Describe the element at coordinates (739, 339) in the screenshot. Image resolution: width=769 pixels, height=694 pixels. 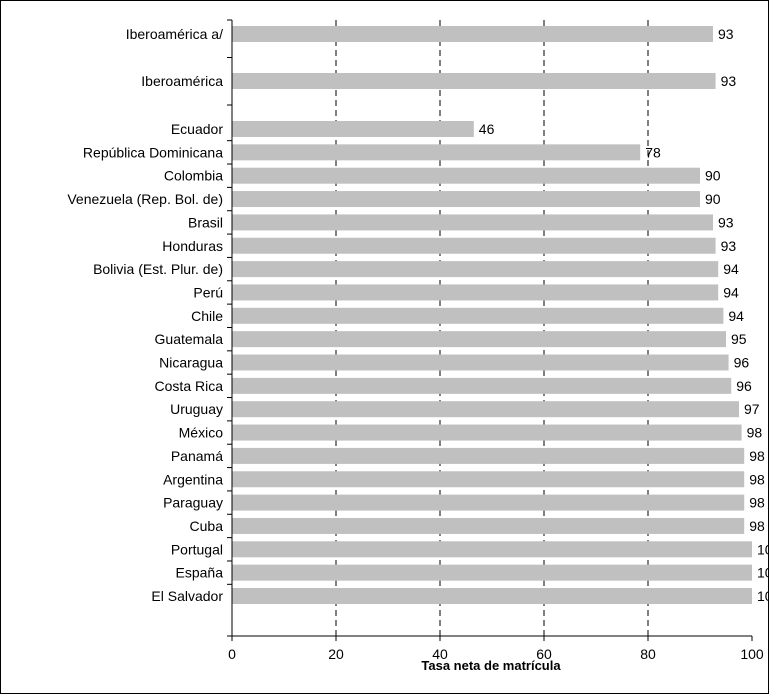
I see `data-label: 95` at that location.